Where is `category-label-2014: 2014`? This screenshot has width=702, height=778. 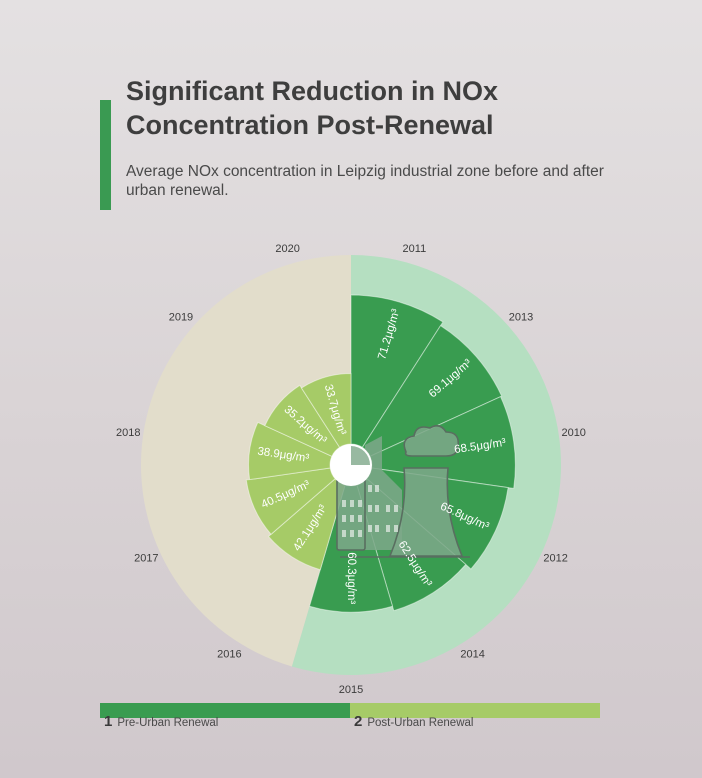 category-label-2014: 2014 is located at coordinates (472, 654).